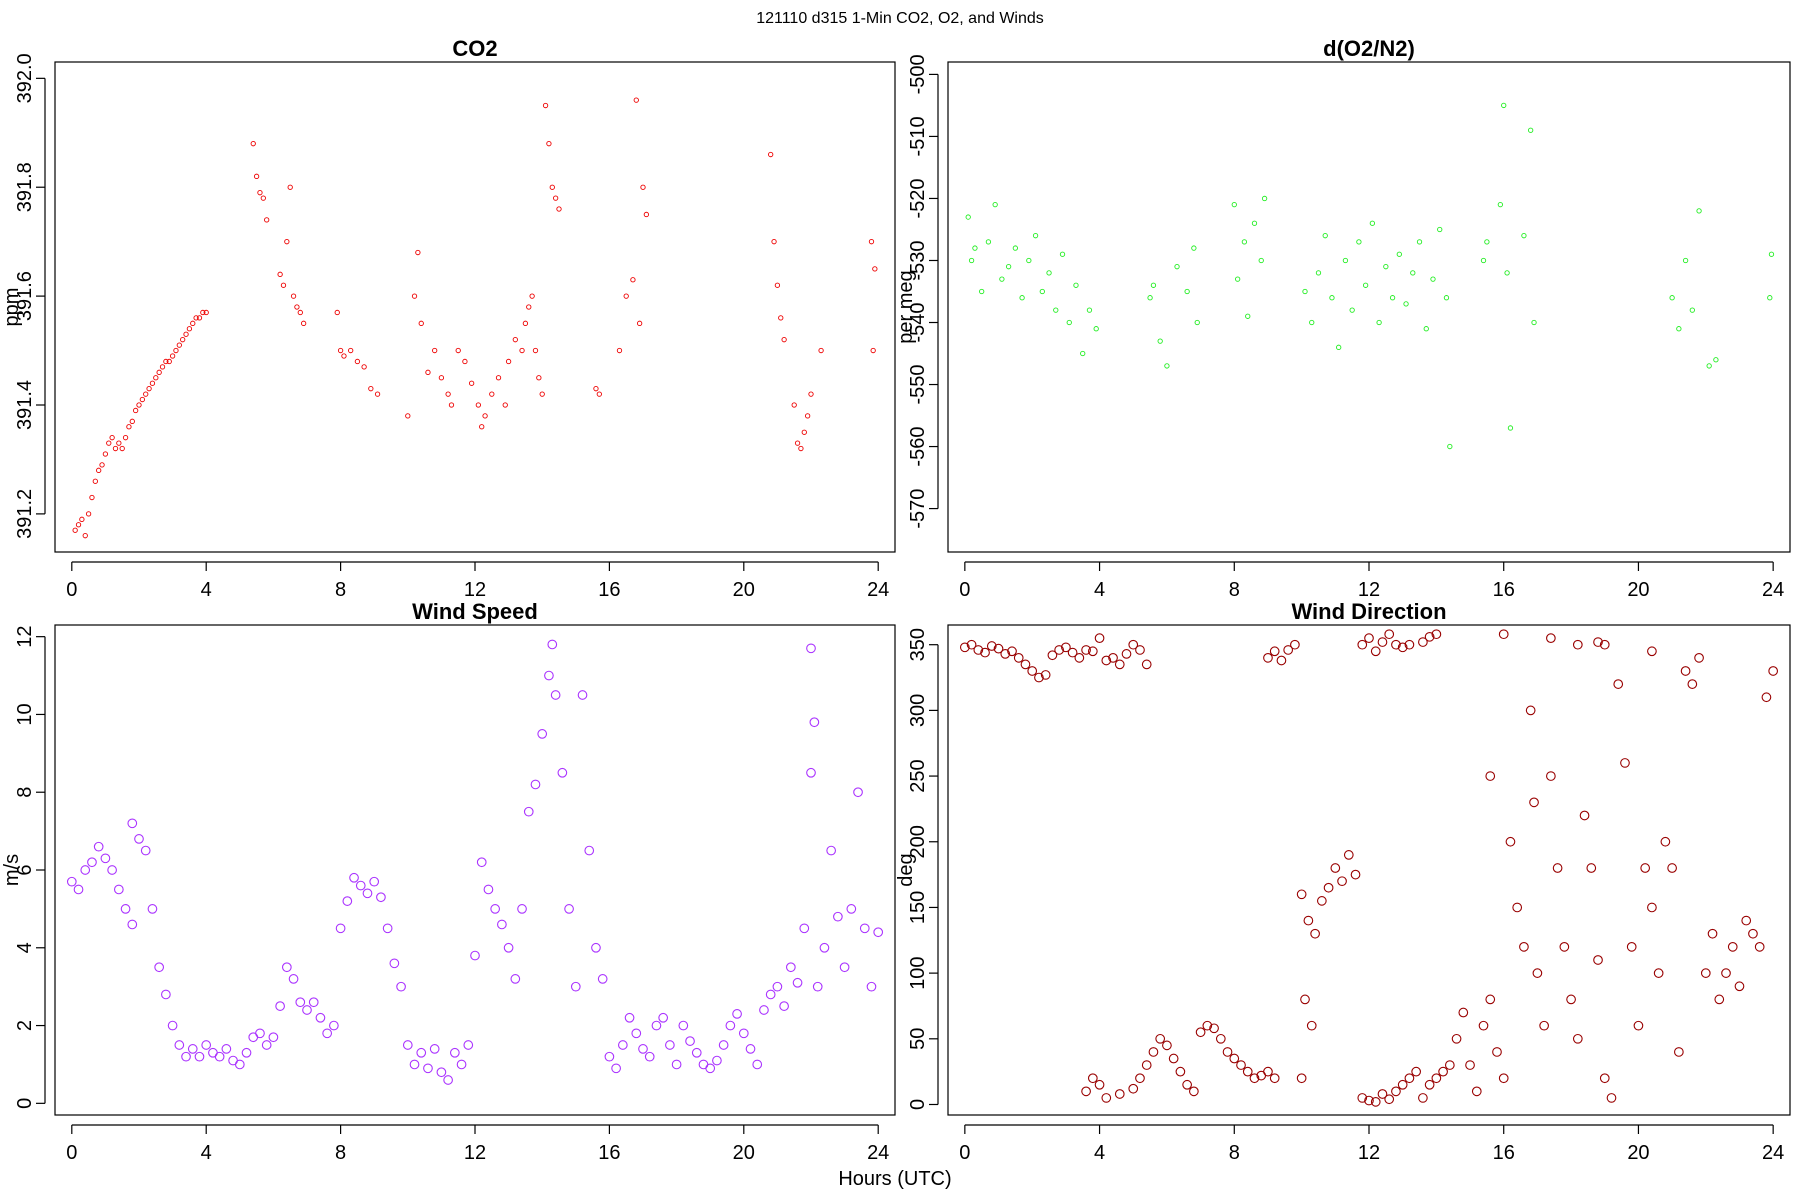  Describe the element at coordinates (1773, 590) in the screenshot. I see `o2-x-tick-label: 24` at that location.